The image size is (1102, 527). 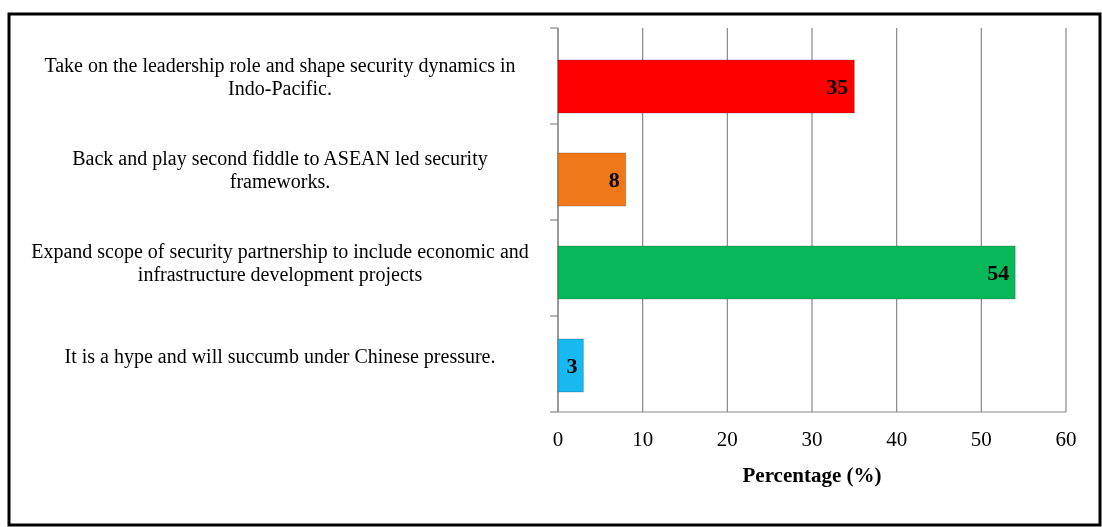 What do you see at coordinates (280, 76) in the screenshot?
I see `y-tick-label: Take on the leadership role and shape security dynamics in Indo-Pacific.` at bounding box center [280, 76].